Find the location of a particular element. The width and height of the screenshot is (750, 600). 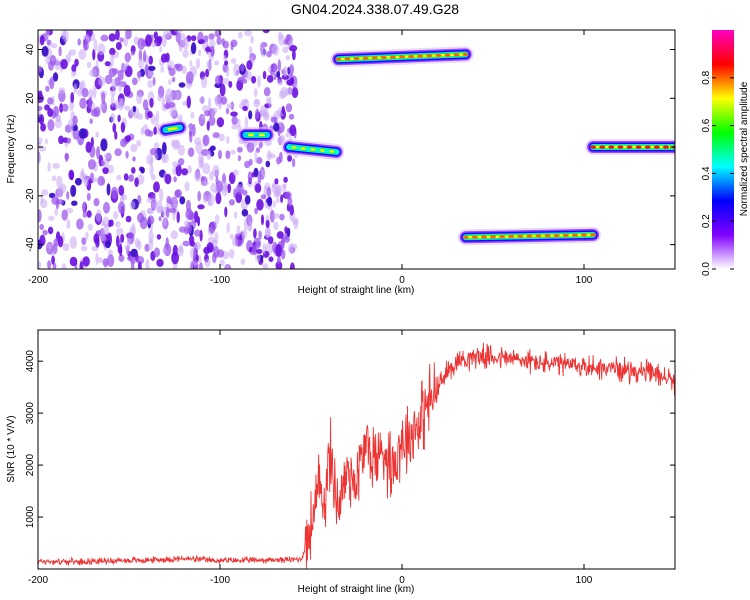

line-y-tick-label: 2000 is located at coordinates (30, 465).